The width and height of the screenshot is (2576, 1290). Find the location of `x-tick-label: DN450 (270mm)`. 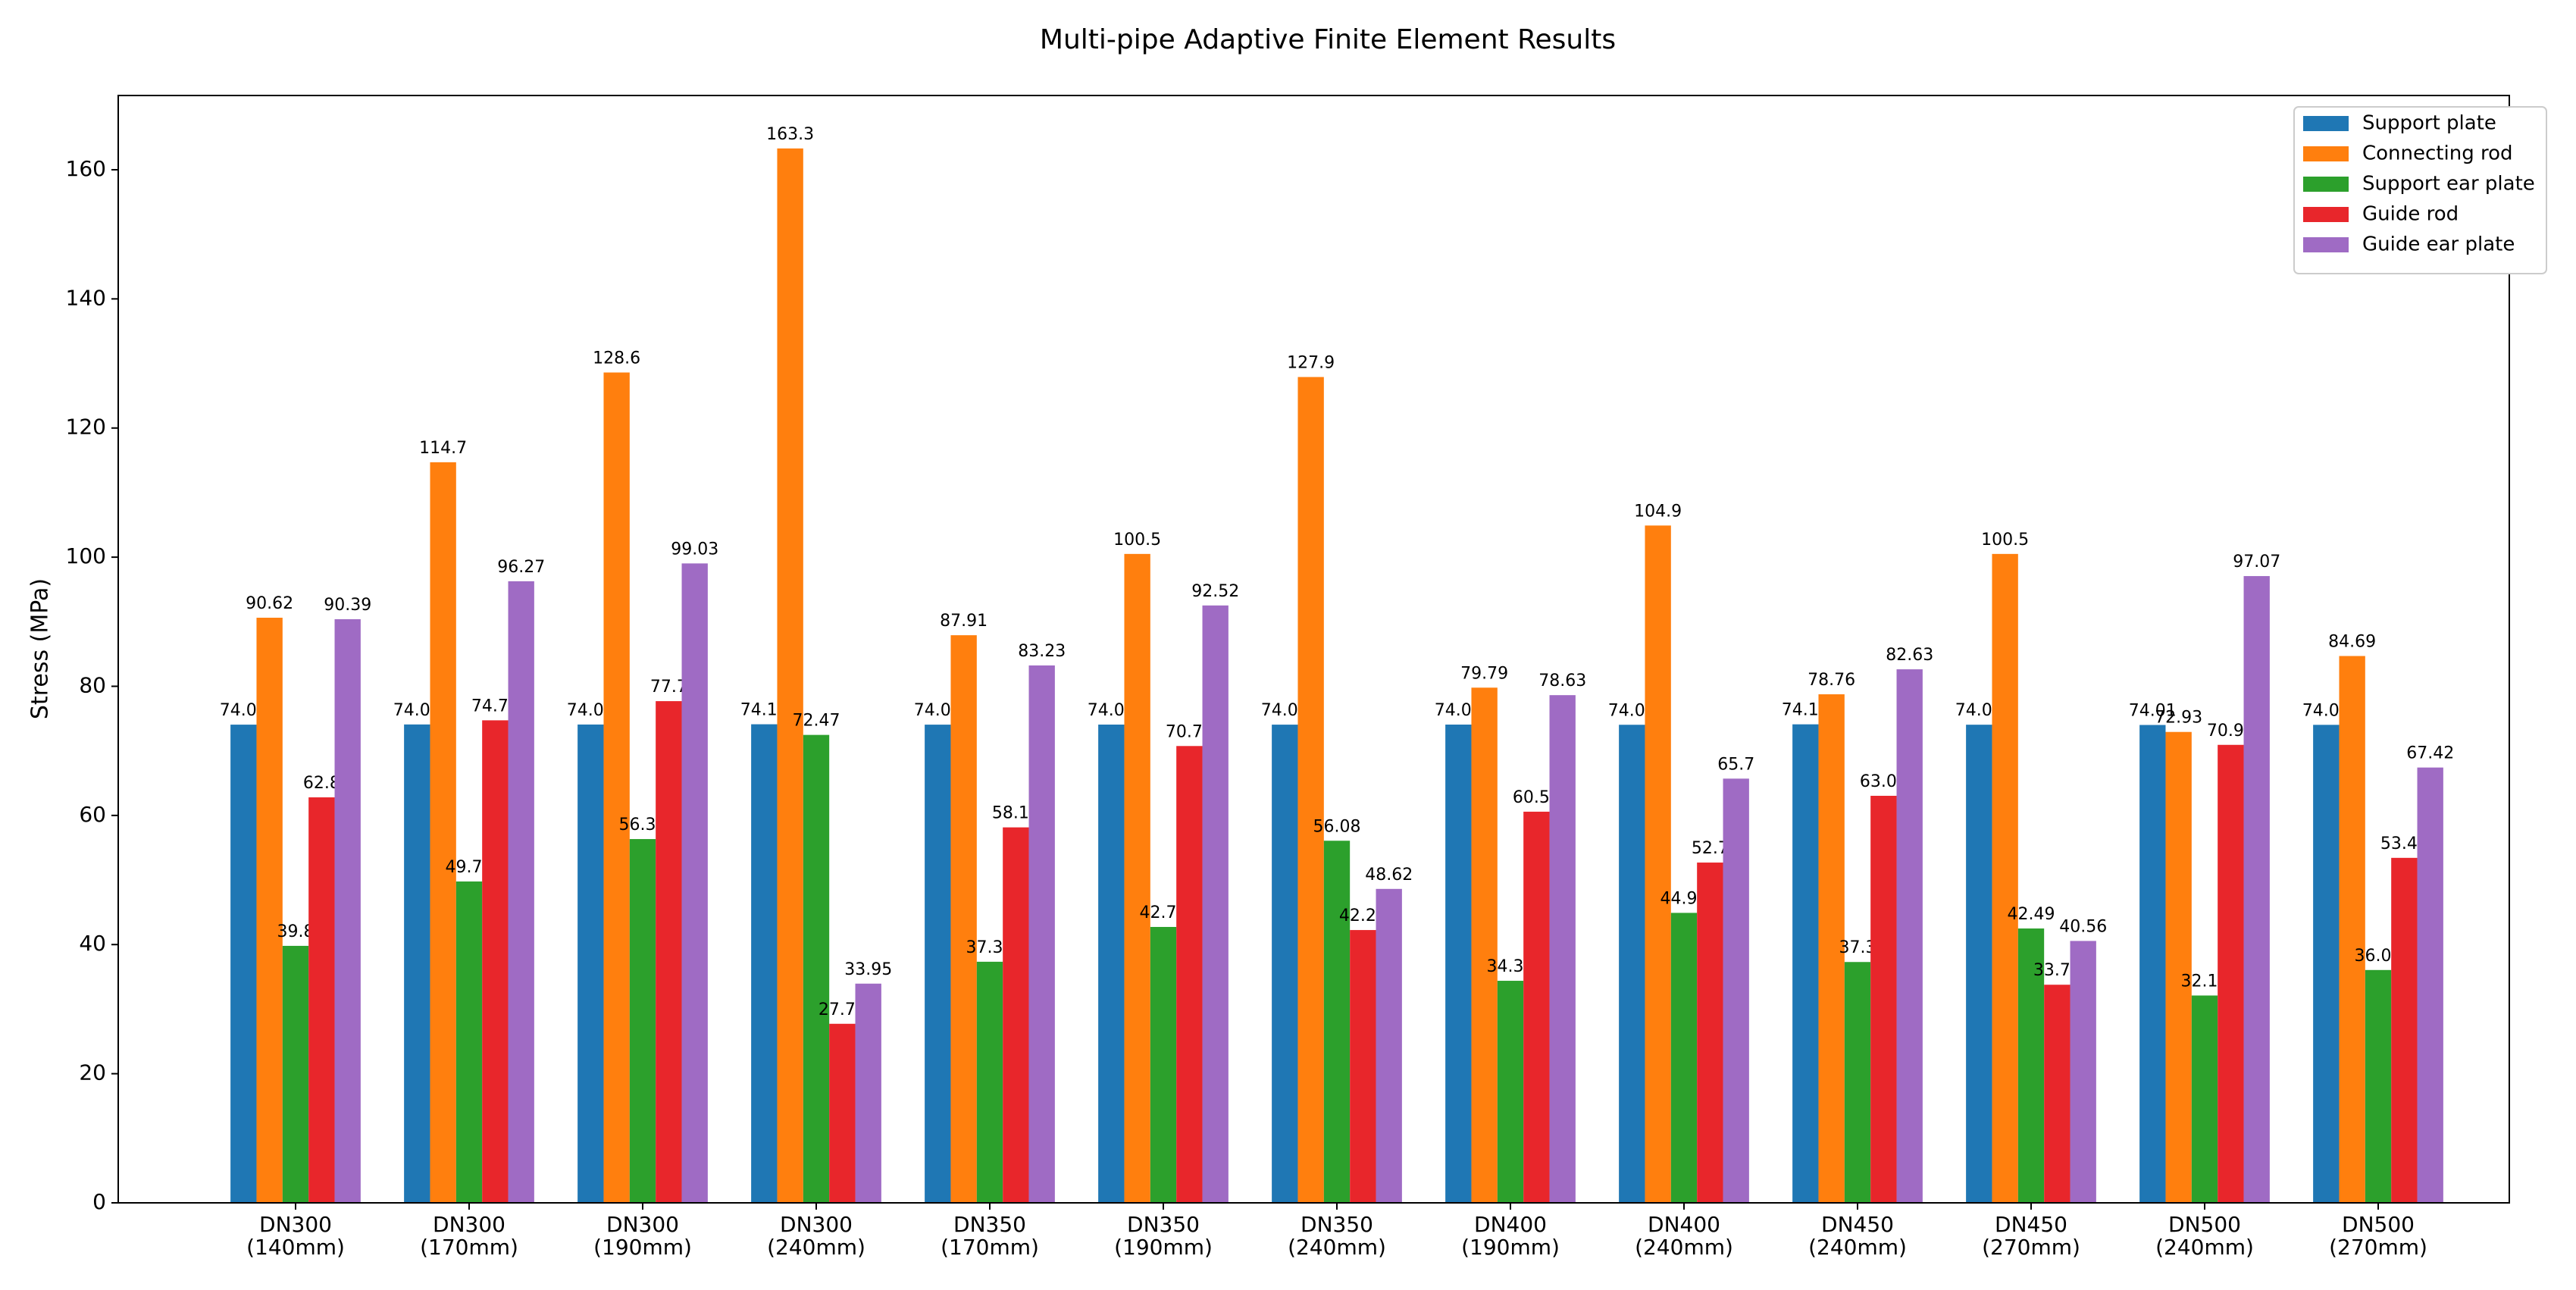

x-tick-label: DN450 (270mm) is located at coordinates (2031, 1236).